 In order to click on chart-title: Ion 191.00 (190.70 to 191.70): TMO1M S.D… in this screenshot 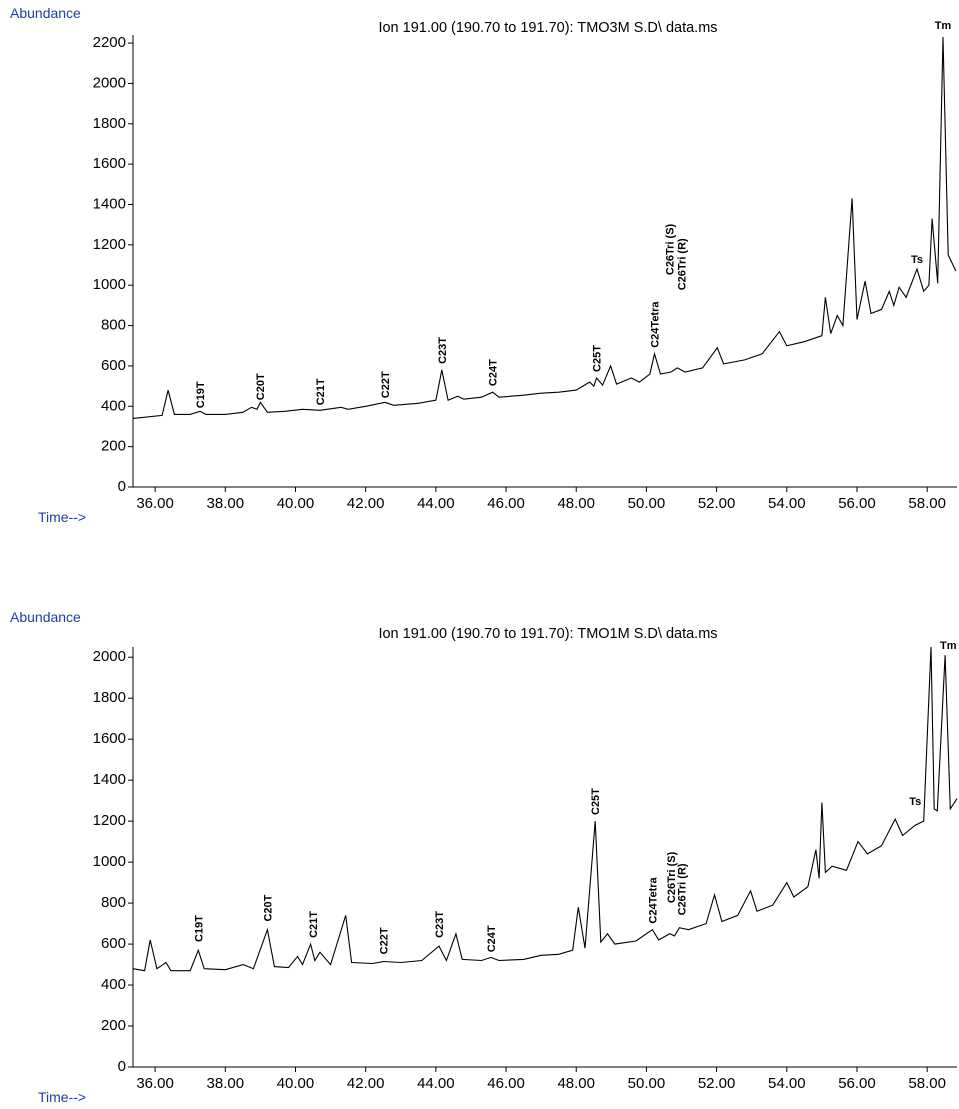, I will do `click(547, 634)`.